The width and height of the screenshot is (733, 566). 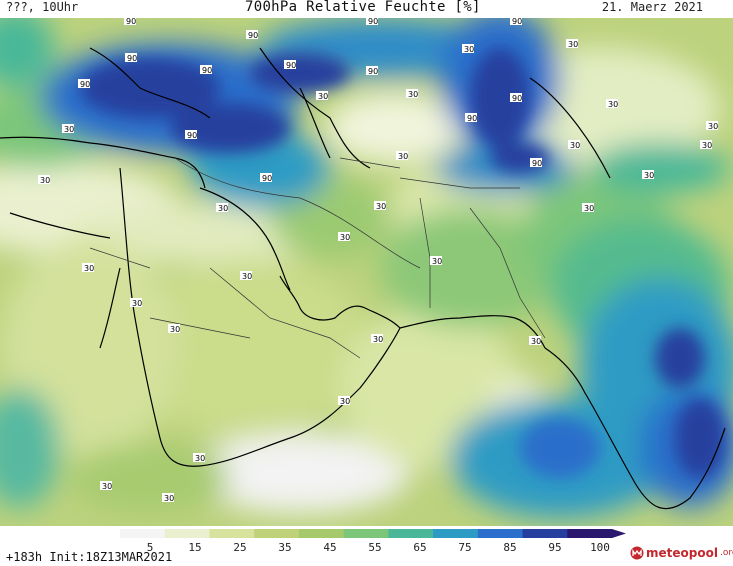 I want to click on forecast-time-label: ???, 10Uhr, so click(x=42, y=7).